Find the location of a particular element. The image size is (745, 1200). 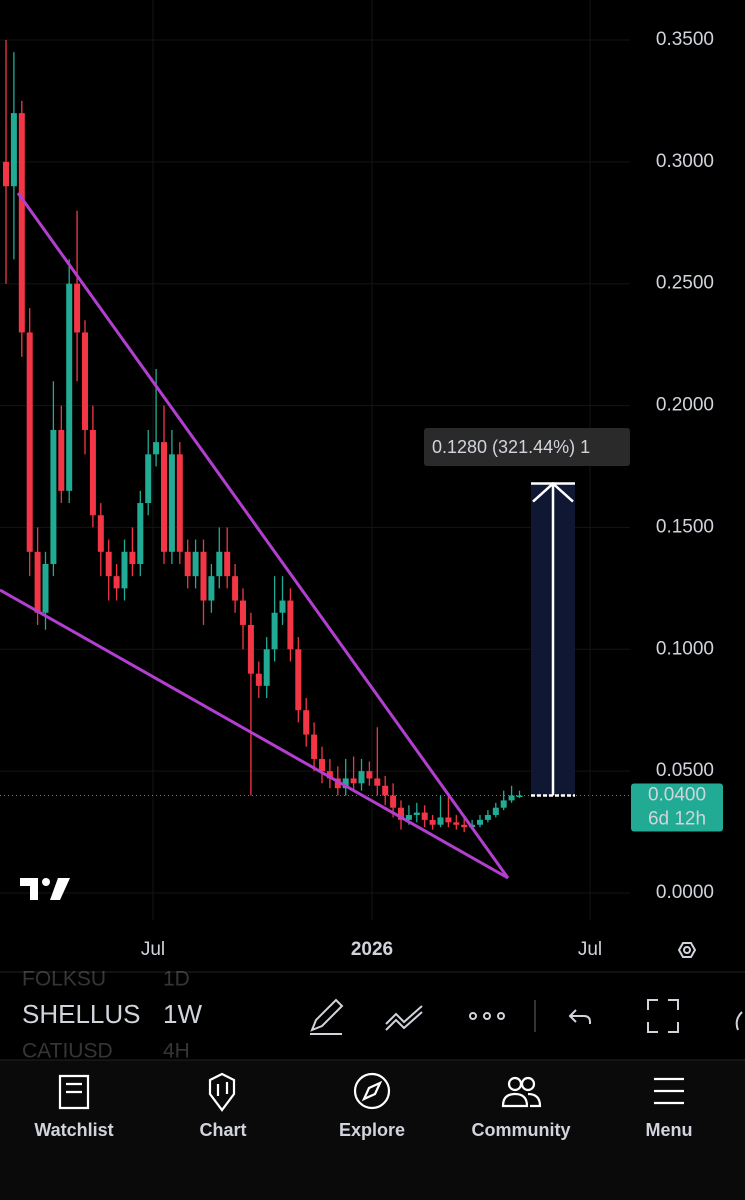

symbol-interval: 1D is located at coordinates (176, 979).